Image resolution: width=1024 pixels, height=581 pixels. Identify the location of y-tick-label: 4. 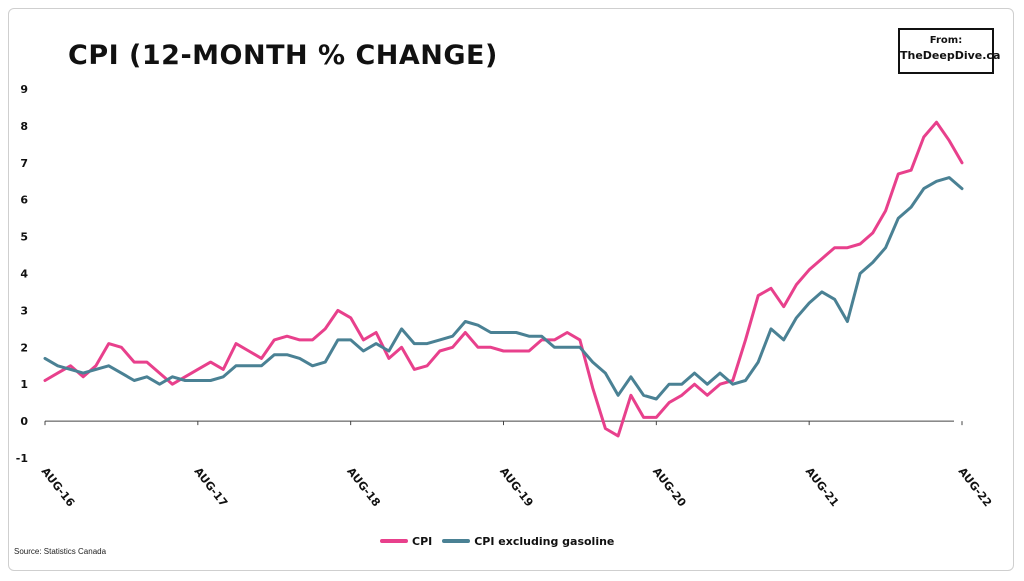
(24, 274).